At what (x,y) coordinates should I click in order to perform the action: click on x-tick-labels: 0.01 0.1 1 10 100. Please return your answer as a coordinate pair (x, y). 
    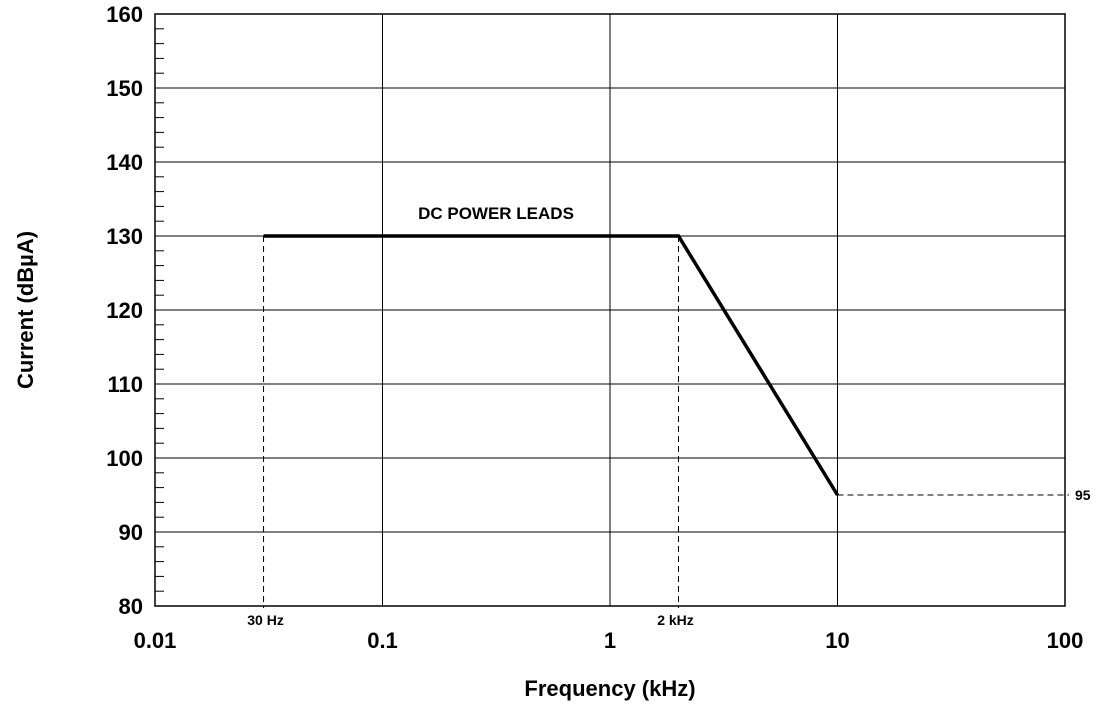
    Looking at the image, I should click on (609, 640).